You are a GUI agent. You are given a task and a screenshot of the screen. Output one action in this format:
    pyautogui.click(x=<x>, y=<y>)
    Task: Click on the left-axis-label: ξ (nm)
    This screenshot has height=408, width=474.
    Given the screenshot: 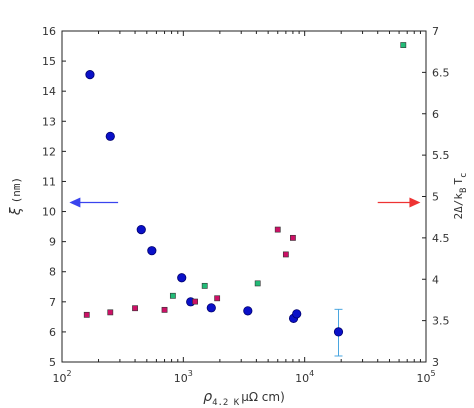 What is the action you would take?
    pyautogui.click(x=16, y=196)
    